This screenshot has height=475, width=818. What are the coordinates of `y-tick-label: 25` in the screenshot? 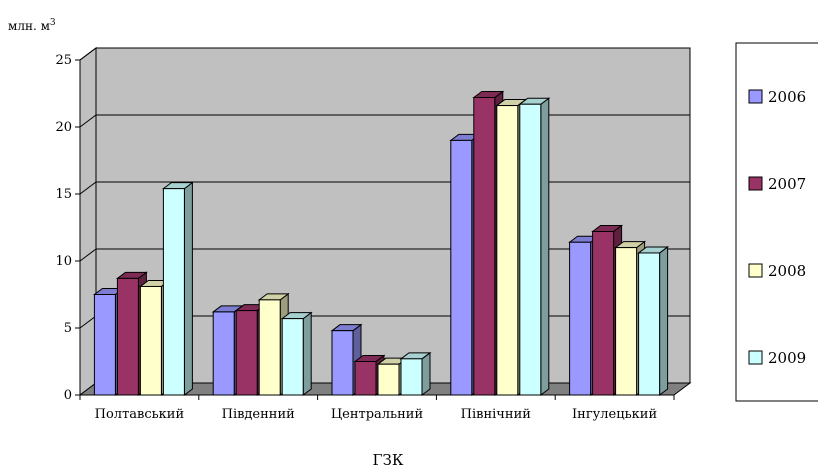 It's located at (63, 60).